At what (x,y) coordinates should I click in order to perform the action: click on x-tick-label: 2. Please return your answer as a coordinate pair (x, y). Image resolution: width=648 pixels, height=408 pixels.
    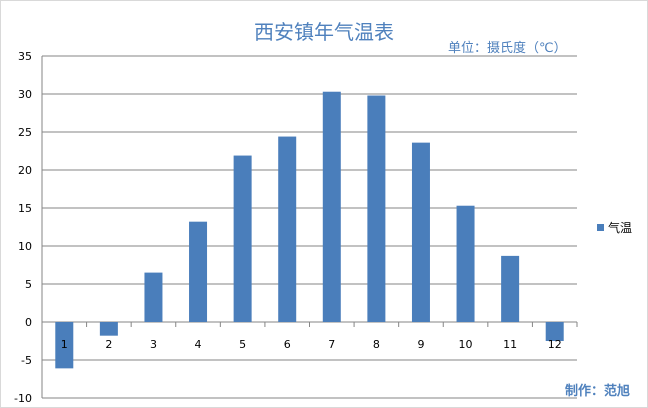
    Looking at the image, I should click on (108, 344).